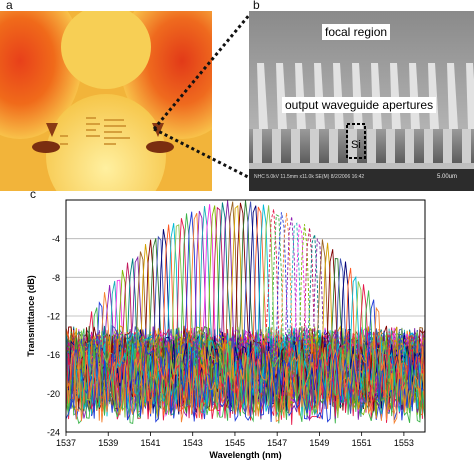 The image size is (474, 475). Describe the element at coordinates (56, 278) in the screenshot. I see `y-tick-label: -8` at that location.